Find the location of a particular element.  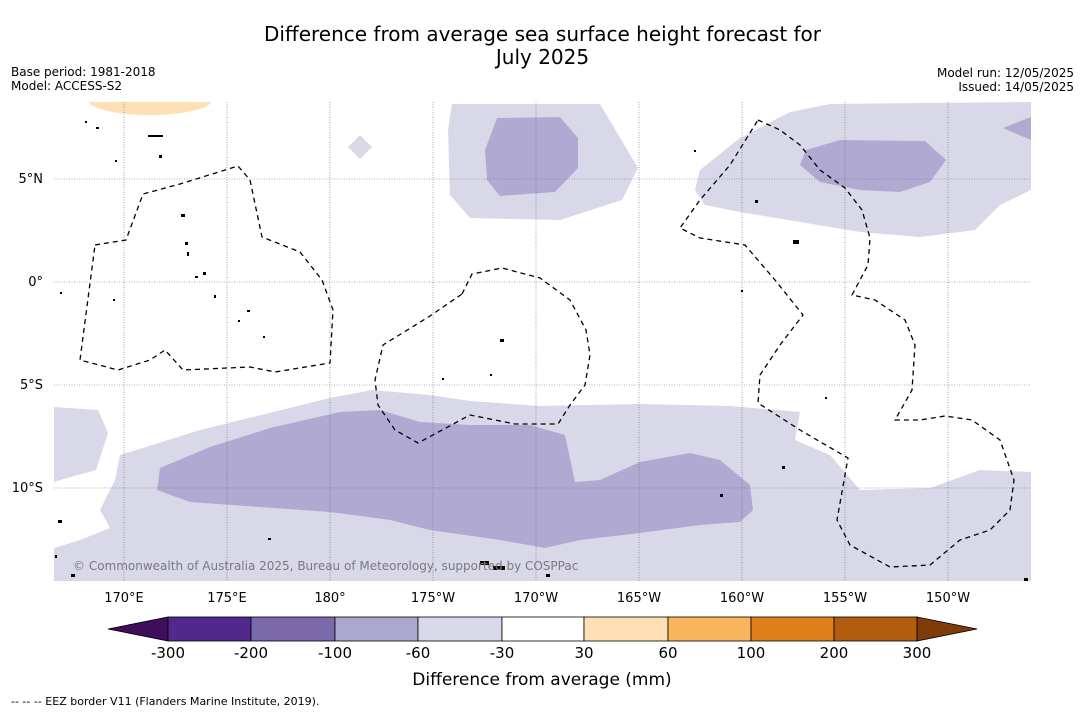

model-run-text: Model run: 12/05/2025 is located at coordinates (1005, 73).